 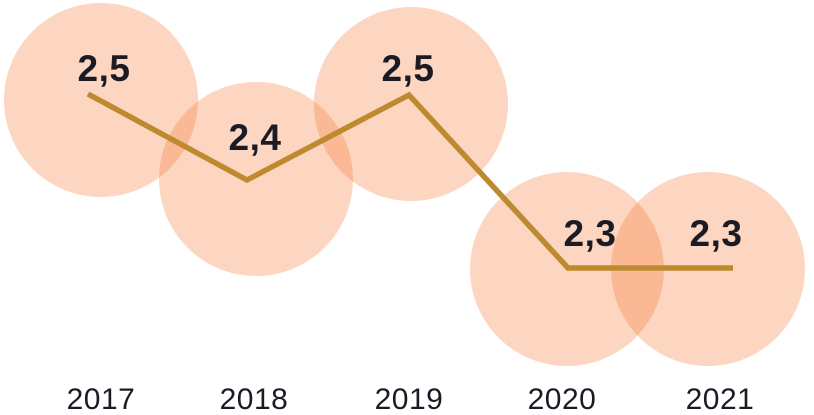 What do you see at coordinates (720, 399) in the screenshot?
I see `x-axis-label-2021: 2021` at bounding box center [720, 399].